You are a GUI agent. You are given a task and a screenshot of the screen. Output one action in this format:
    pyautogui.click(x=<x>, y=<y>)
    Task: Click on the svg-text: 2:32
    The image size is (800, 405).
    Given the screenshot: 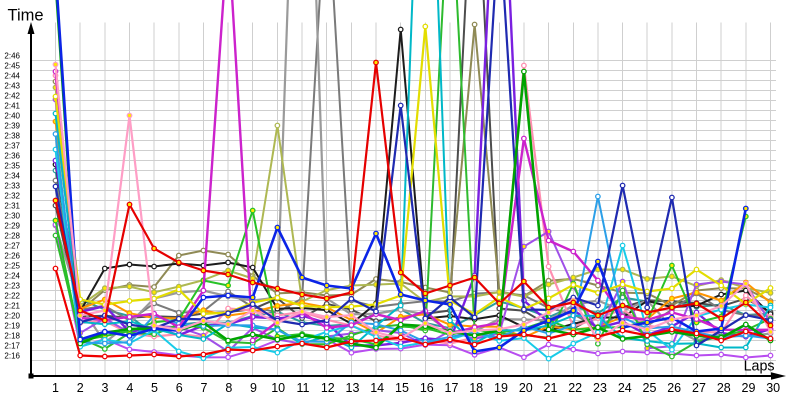 What is the action you would take?
    pyautogui.click(x=12, y=195)
    